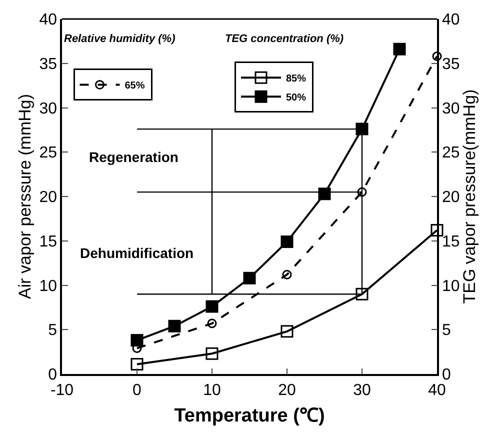 The image size is (497, 442). Describe the element at coordinates (120, 39) in the screenshot. I see `annotation: Relative humidity (%)` at that location.